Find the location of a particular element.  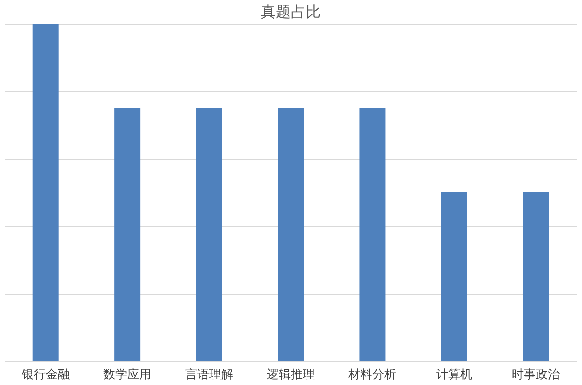

x-tick-label: 数学应用 is located at coordinates (128, 375).